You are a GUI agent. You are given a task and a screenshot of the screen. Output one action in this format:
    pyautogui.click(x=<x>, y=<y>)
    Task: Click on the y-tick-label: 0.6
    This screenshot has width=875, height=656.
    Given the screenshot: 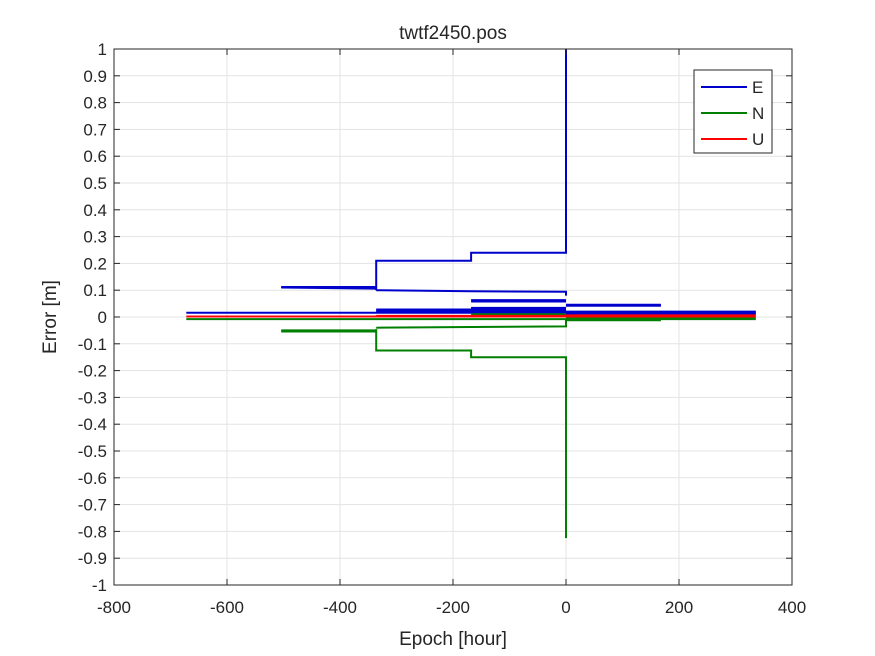 What is the action you would take?
    pyautogui.click(x=95, y=156)
    